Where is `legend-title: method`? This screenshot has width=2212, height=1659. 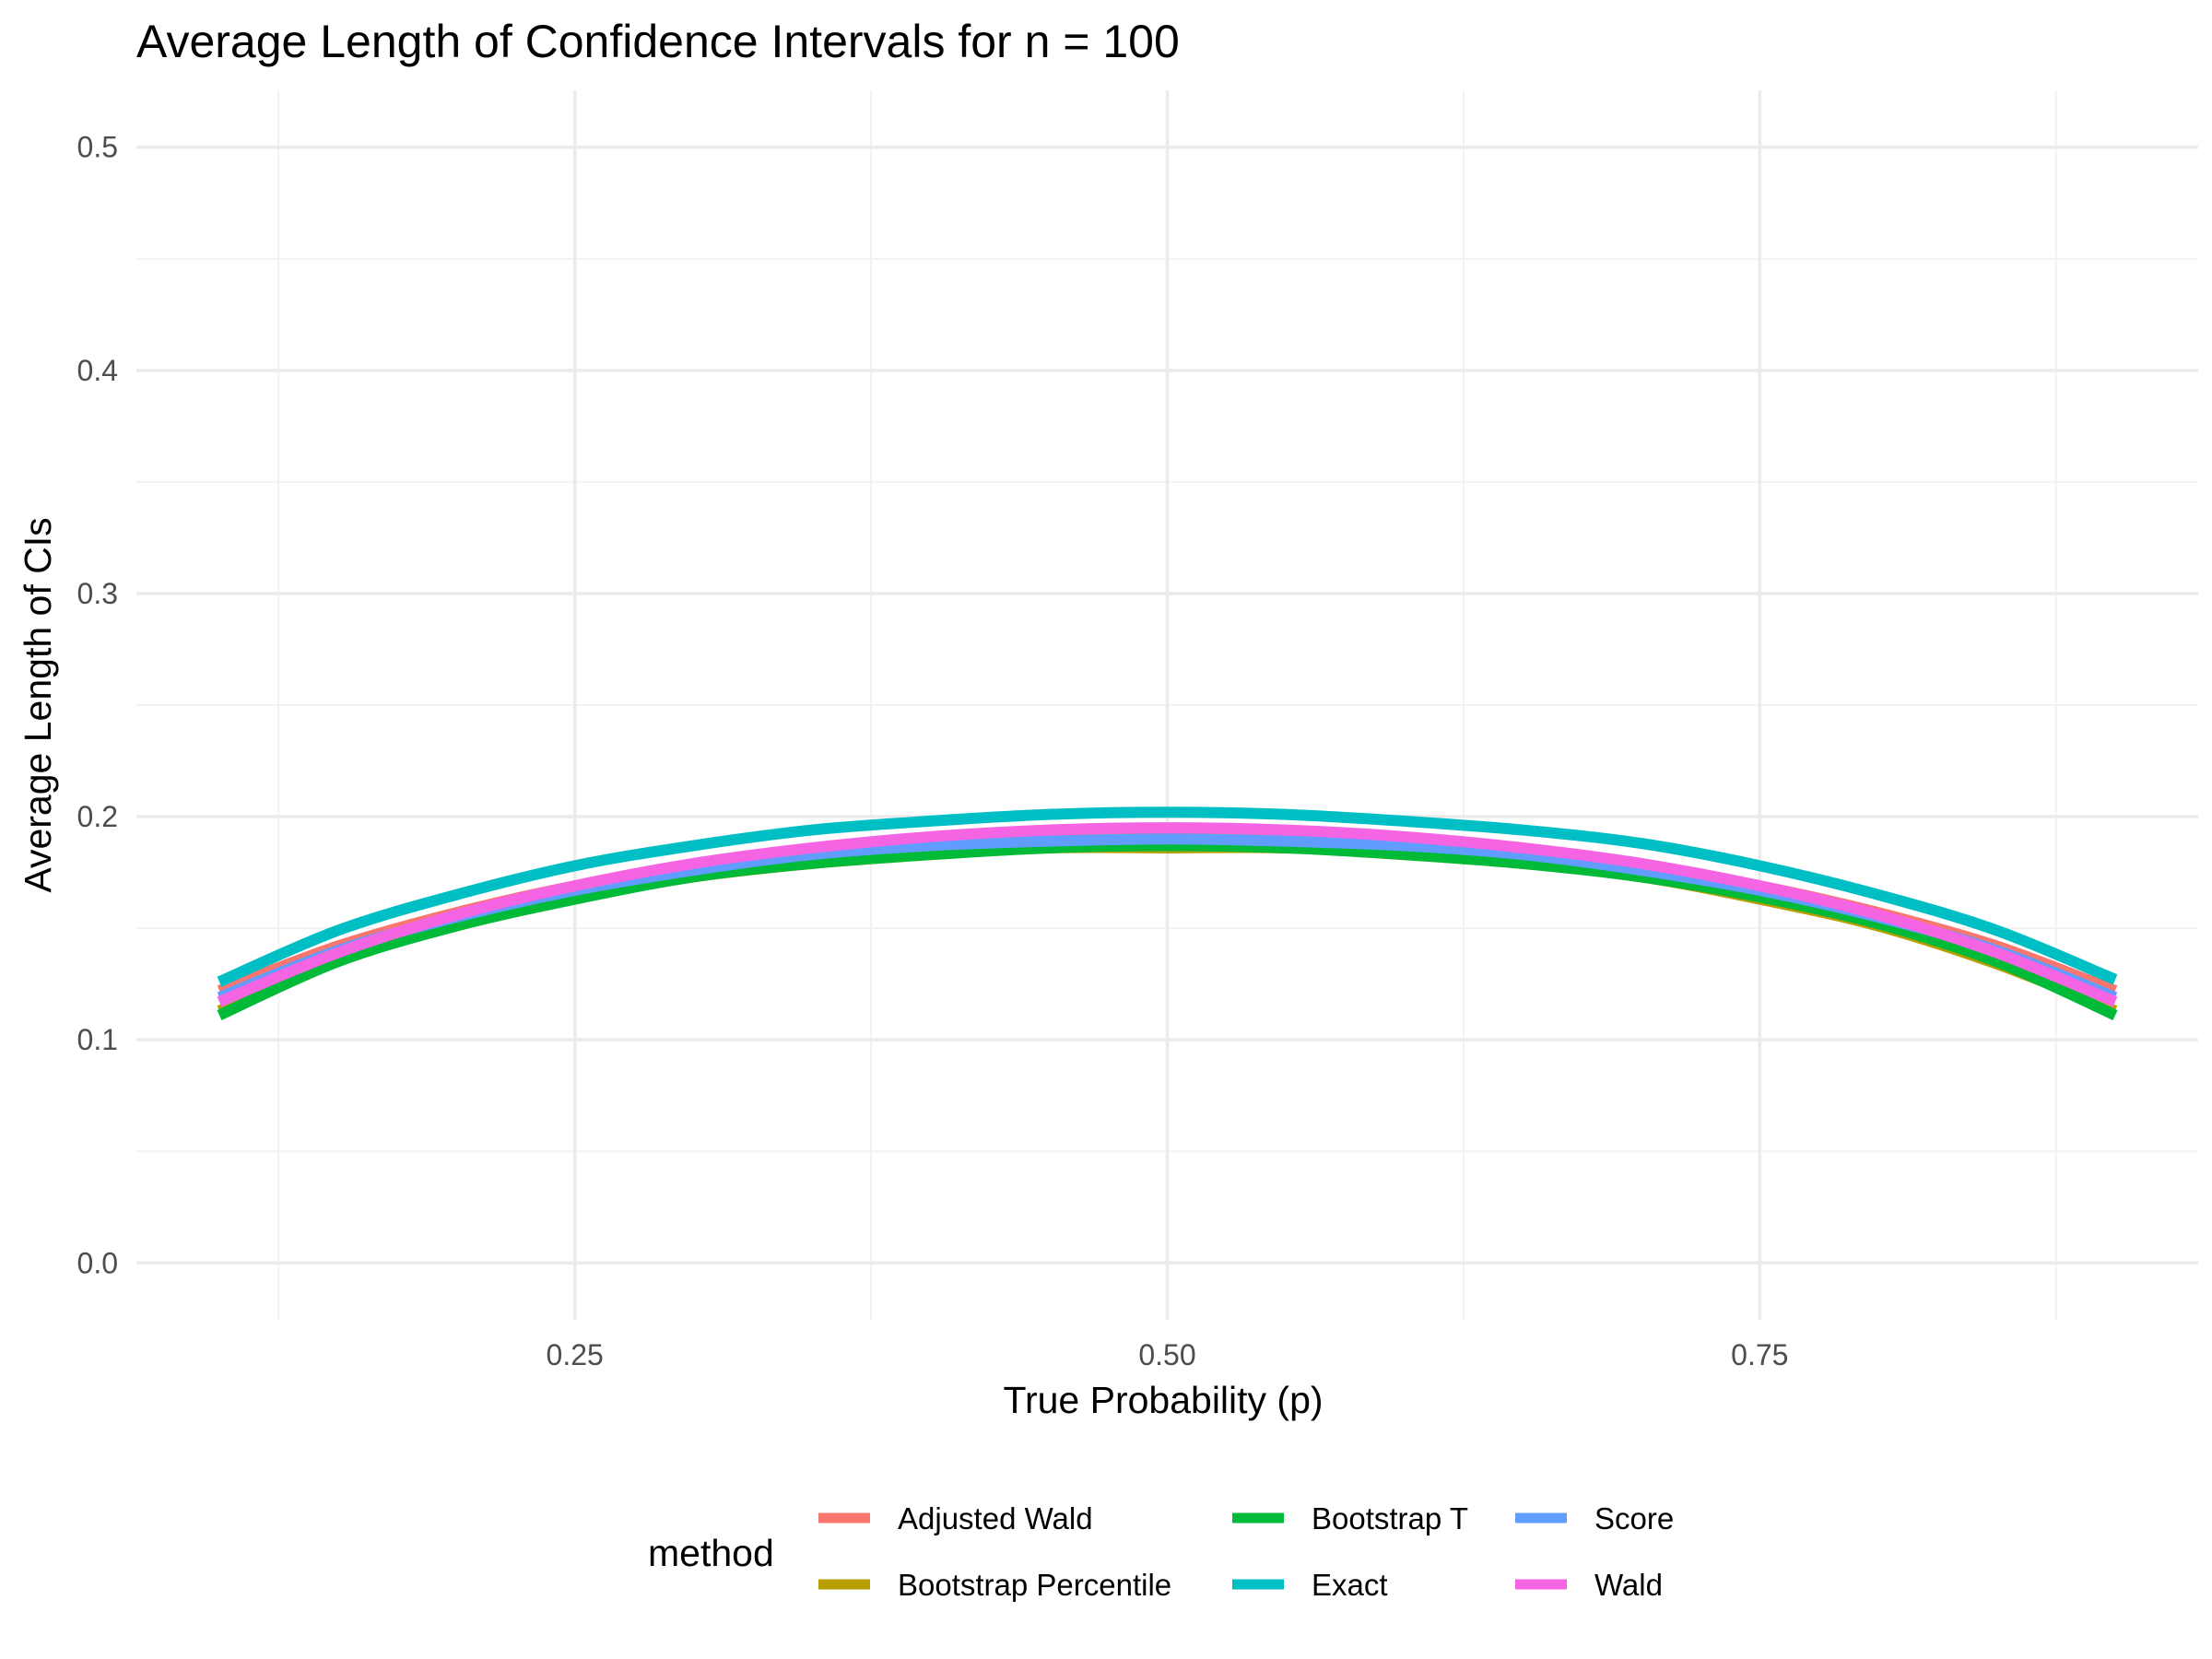
legend-title: method is located at coordinates (711, 1553).